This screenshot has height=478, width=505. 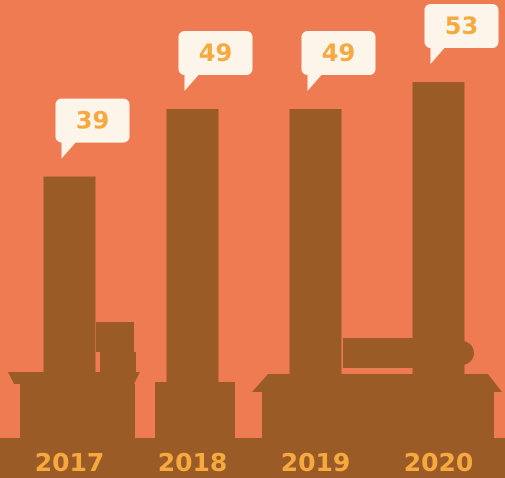 What do you see at coordinates (252, 458) in the screenshot?
I see `ground` at bounding box center [252, 458].